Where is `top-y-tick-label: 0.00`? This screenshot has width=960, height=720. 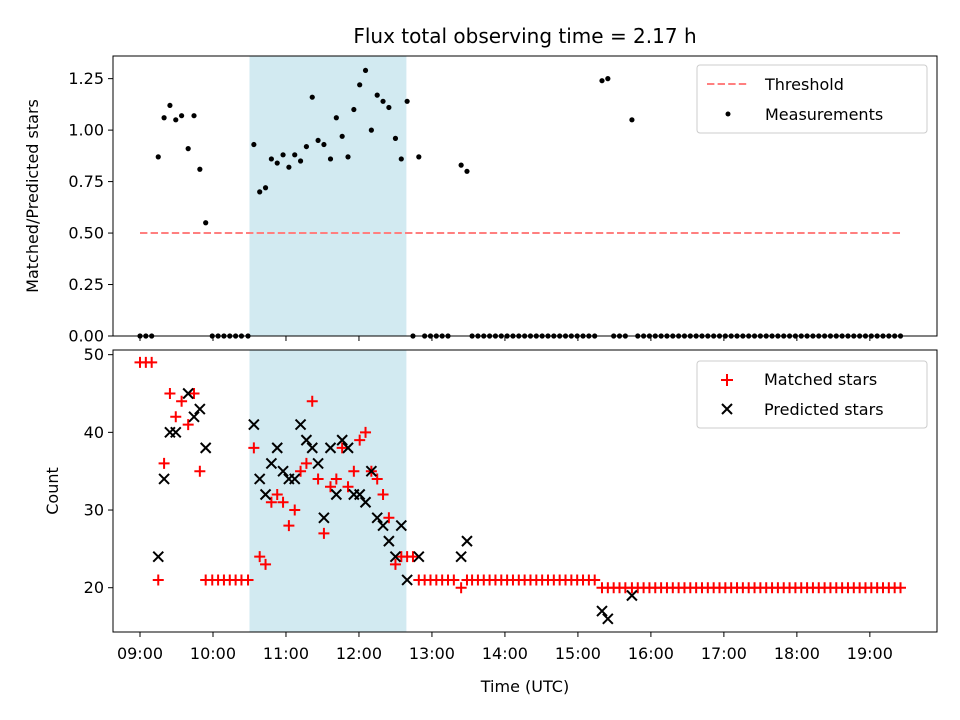 top-y-tick-label: 0.00 is located at coordinates (86, 336).